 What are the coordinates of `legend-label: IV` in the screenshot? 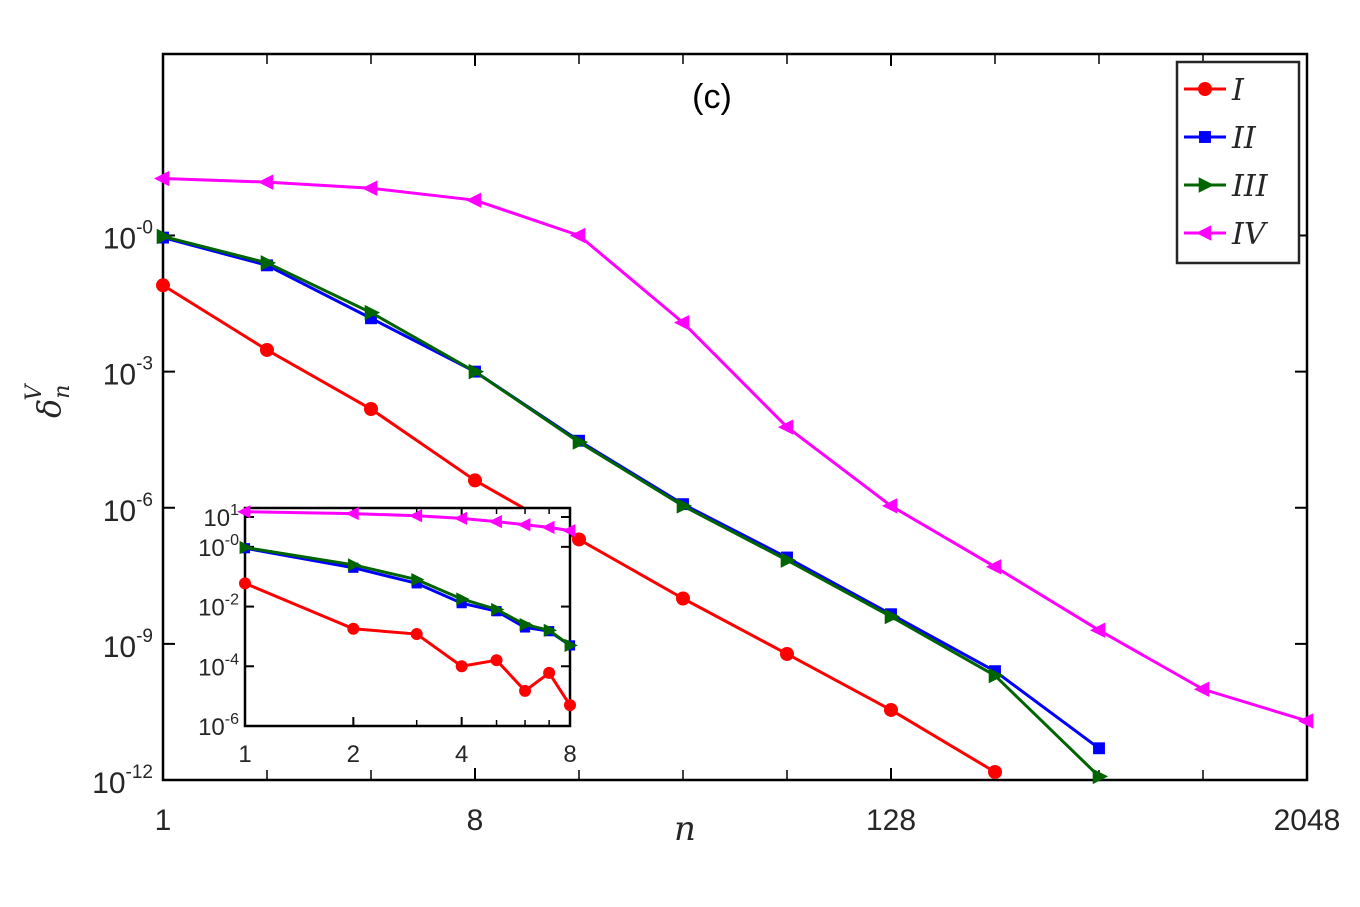 It's located at (1250, 234).